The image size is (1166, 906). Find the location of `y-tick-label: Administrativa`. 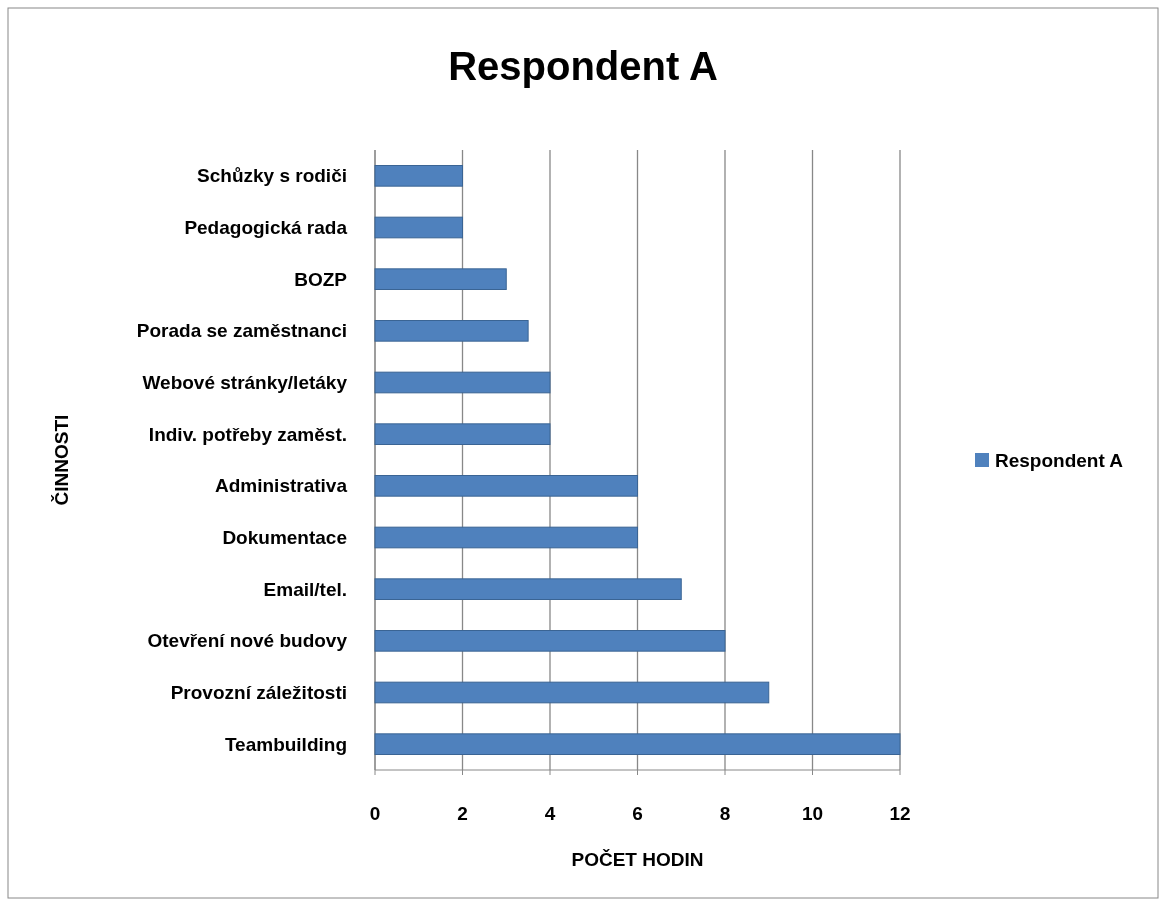

y-tick-label: Administrativa is located at coordinates (281, 486).